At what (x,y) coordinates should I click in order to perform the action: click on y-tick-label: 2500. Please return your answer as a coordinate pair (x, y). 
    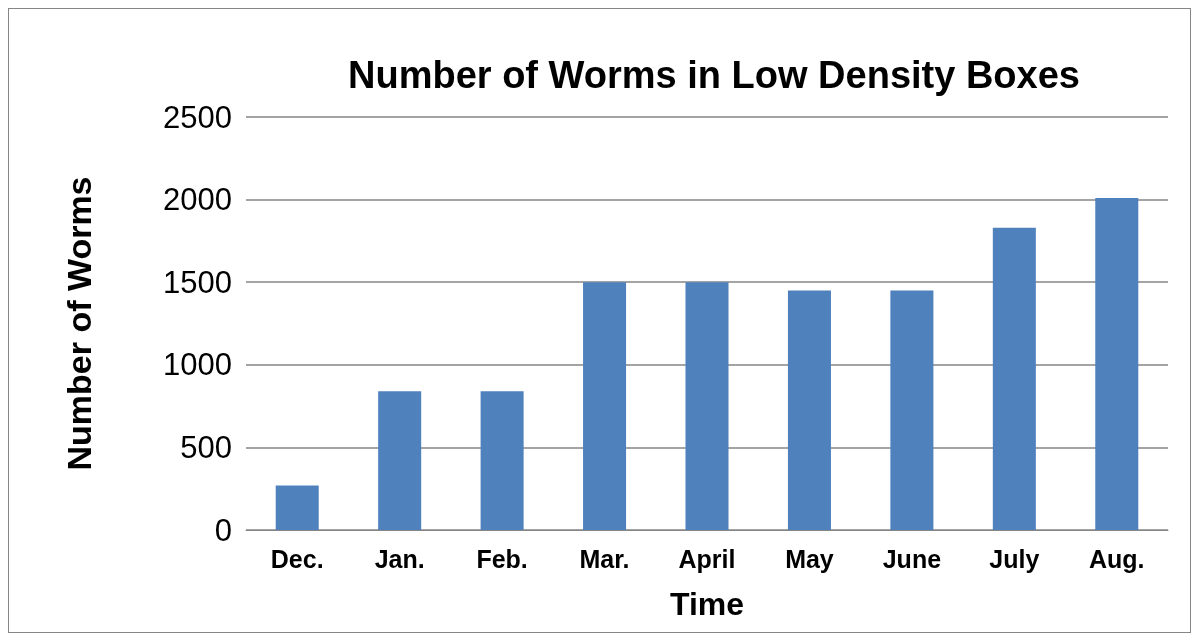
    Looking at the image, I should click on (197, 117).